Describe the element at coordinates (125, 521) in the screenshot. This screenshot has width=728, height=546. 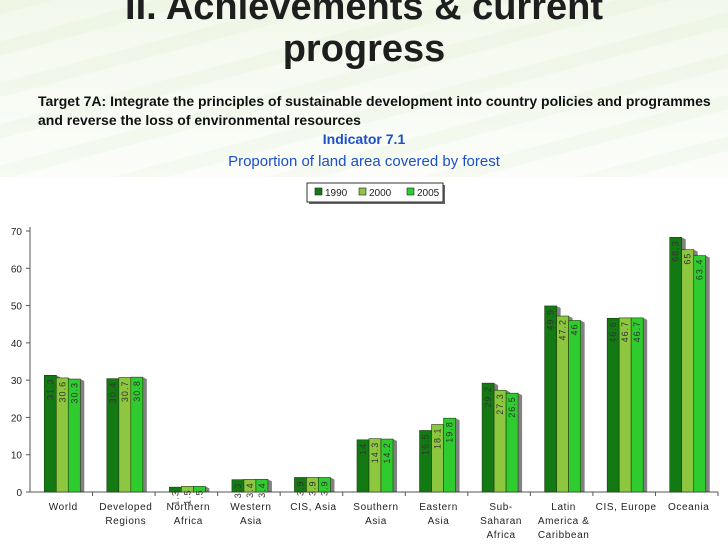
I see `category-label: Regions` at that location.